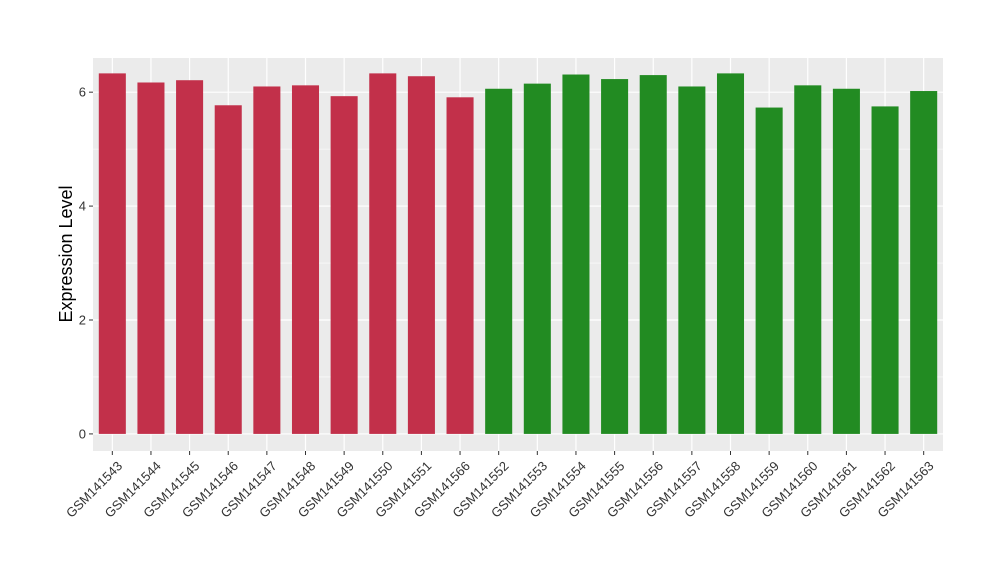 This screenshot has width=1000, height=580. Describe the element at coordinates (730, 253) in the screenshot. I see `bar-GSM141558` at that location.